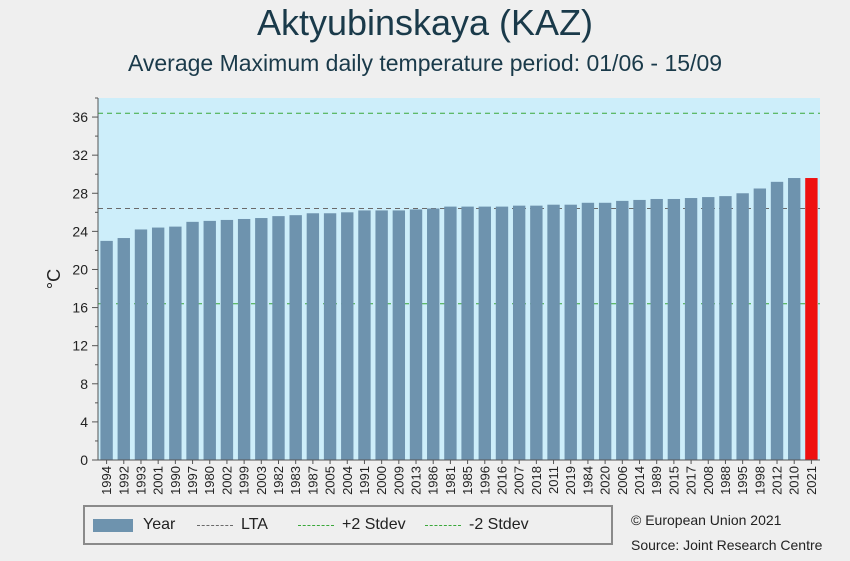 The height and width of the screenshot is (561, 850). What do you see at coordinates (175, 480) in the screenshot?
I see `x-tick-label: 1990` at bounding box center [175, 480].